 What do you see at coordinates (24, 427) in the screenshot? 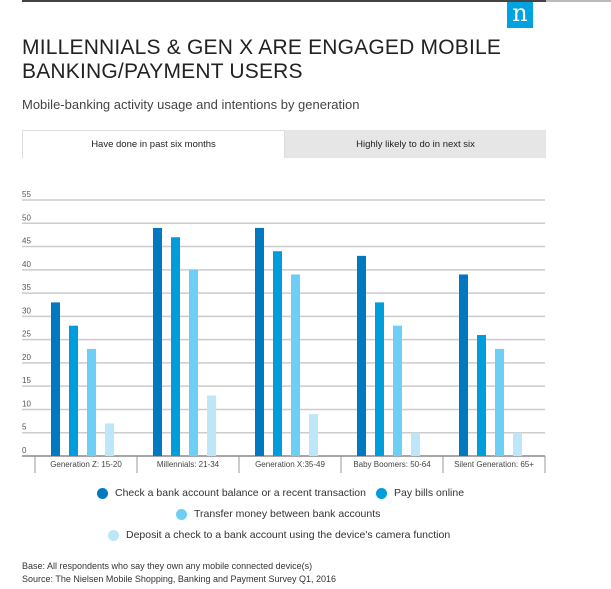
I see `y-tick-label: 5` at bounding box center [24, 427].